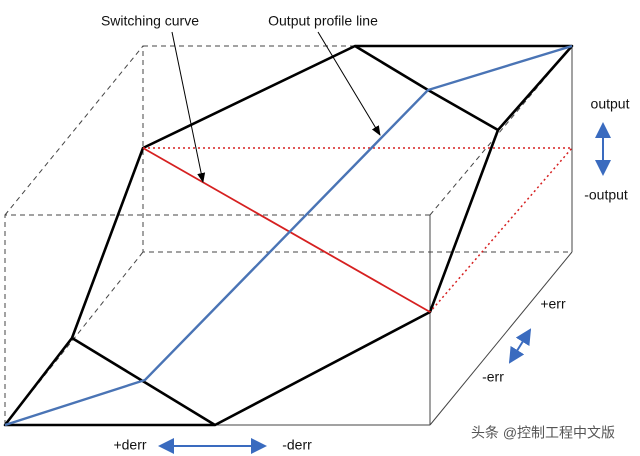 This screenshot has height=456, width=640. I want to click on label: +derr, so click(129, 445).